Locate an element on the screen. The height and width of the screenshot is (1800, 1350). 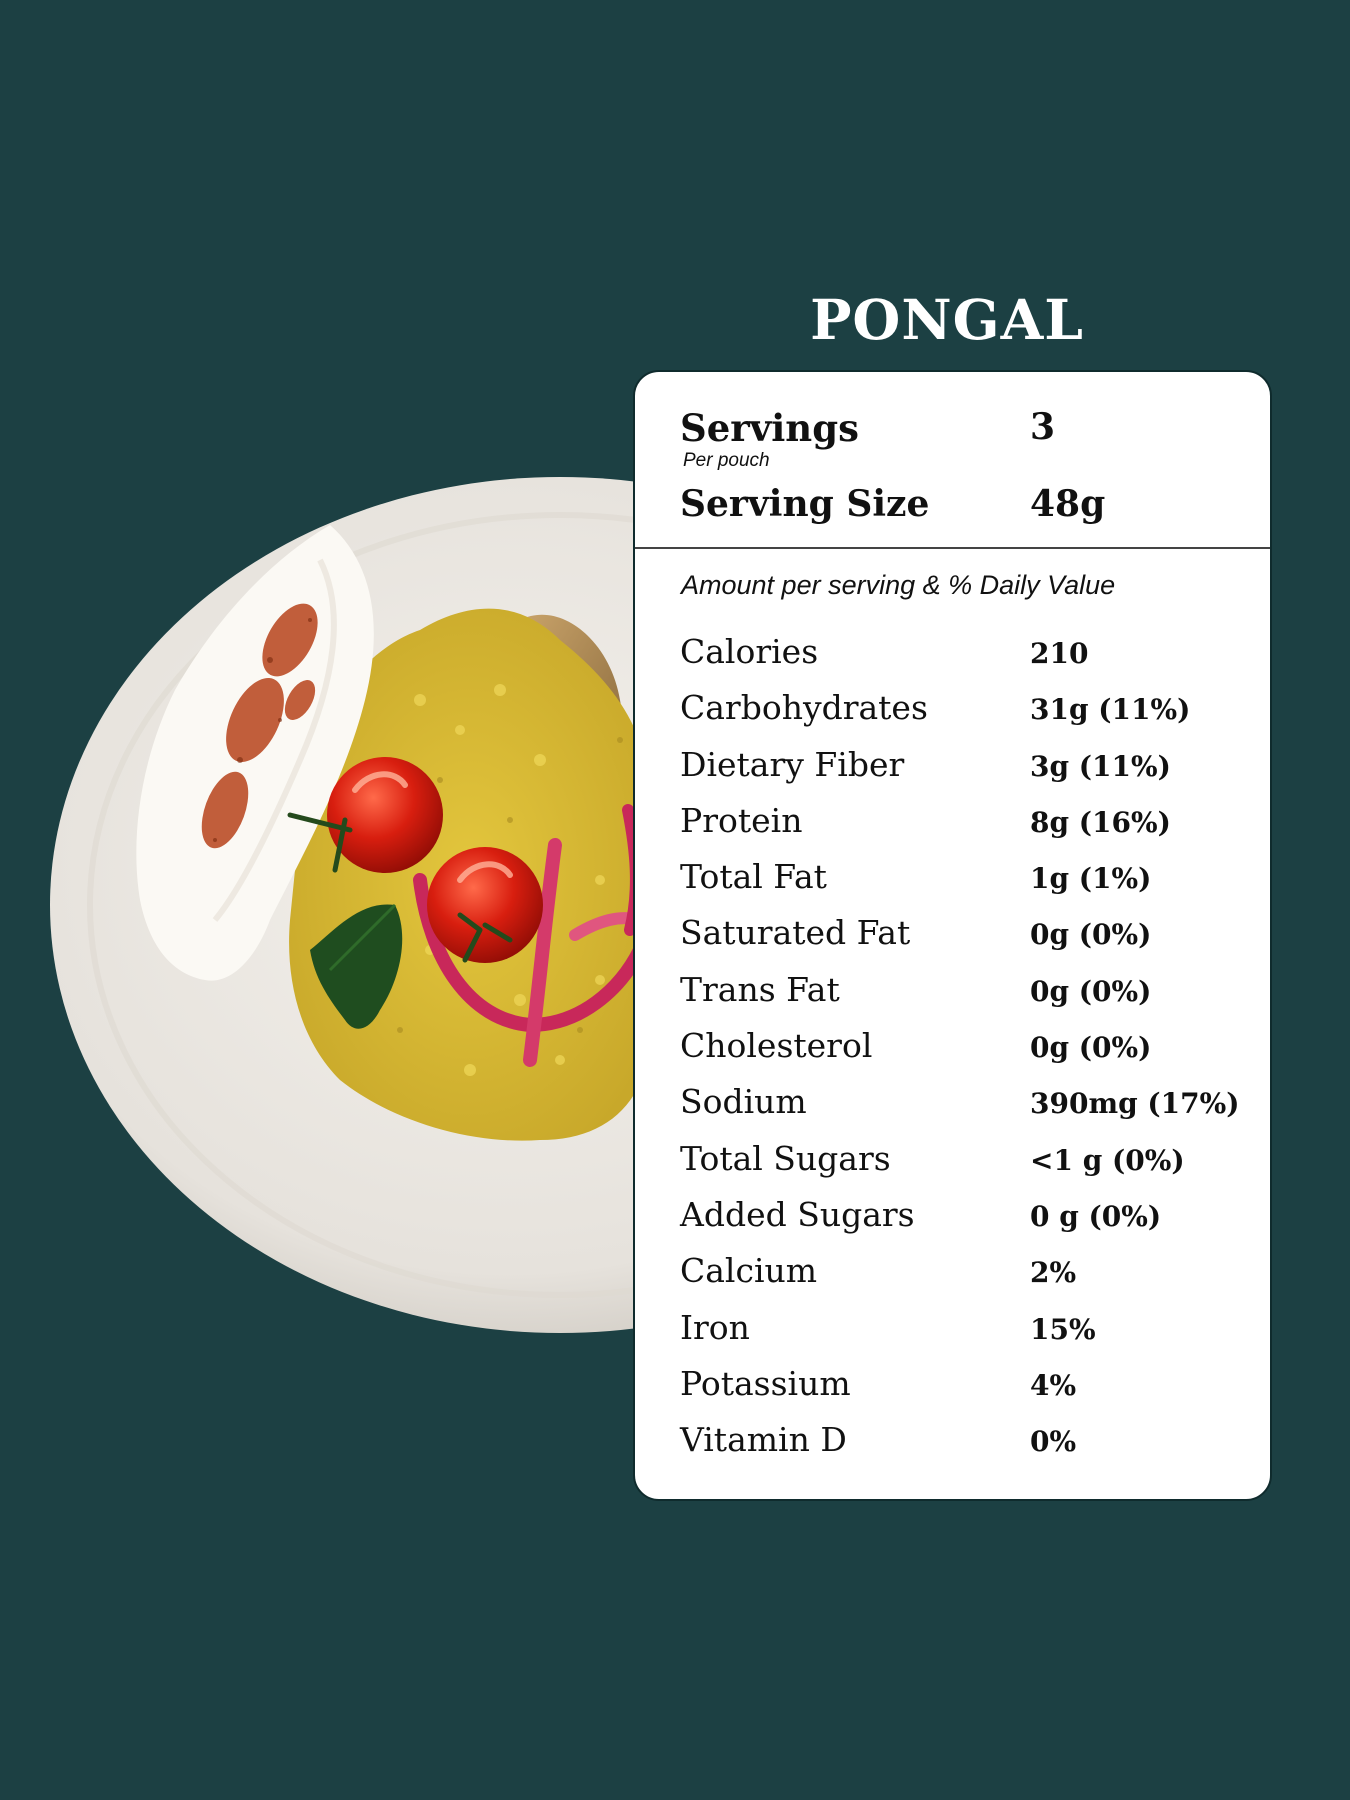
nutrient-row: Calories 210 is located at coordinates (952, 658).